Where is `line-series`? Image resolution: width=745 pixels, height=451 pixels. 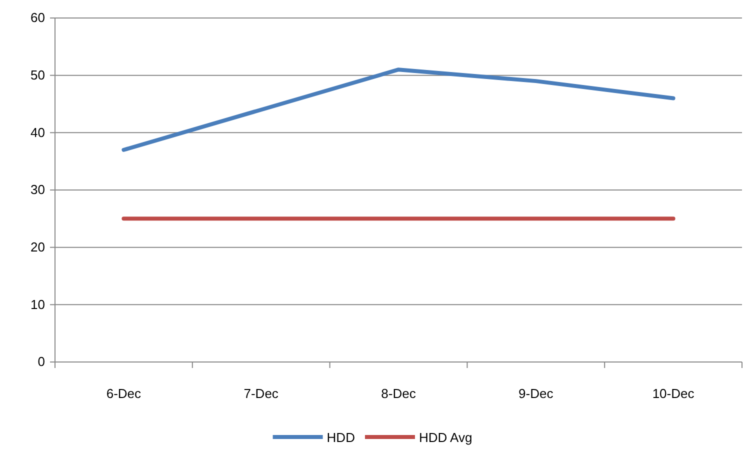 line-series is located at coordinates (399, 110).